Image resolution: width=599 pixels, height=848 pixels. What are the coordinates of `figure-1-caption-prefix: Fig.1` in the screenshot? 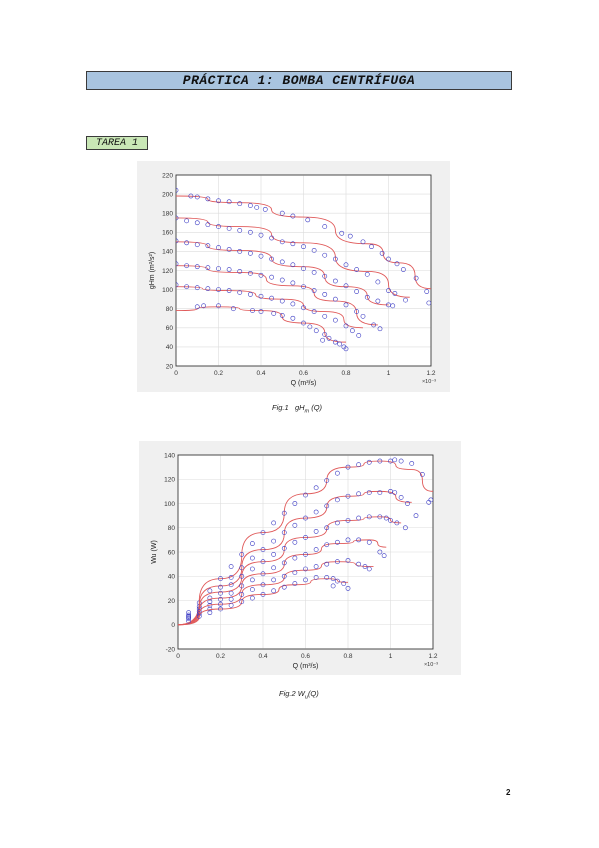 It's located at (280, 407).